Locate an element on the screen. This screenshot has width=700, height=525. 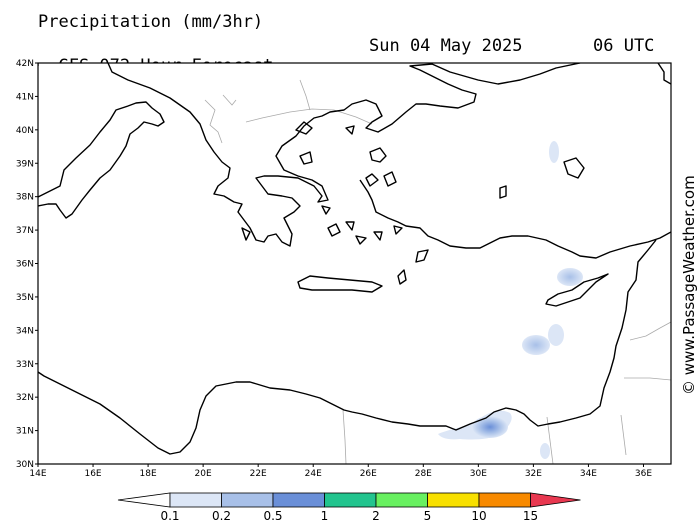
forecast-time: 06 UTC is located at coordinates (624, 46).